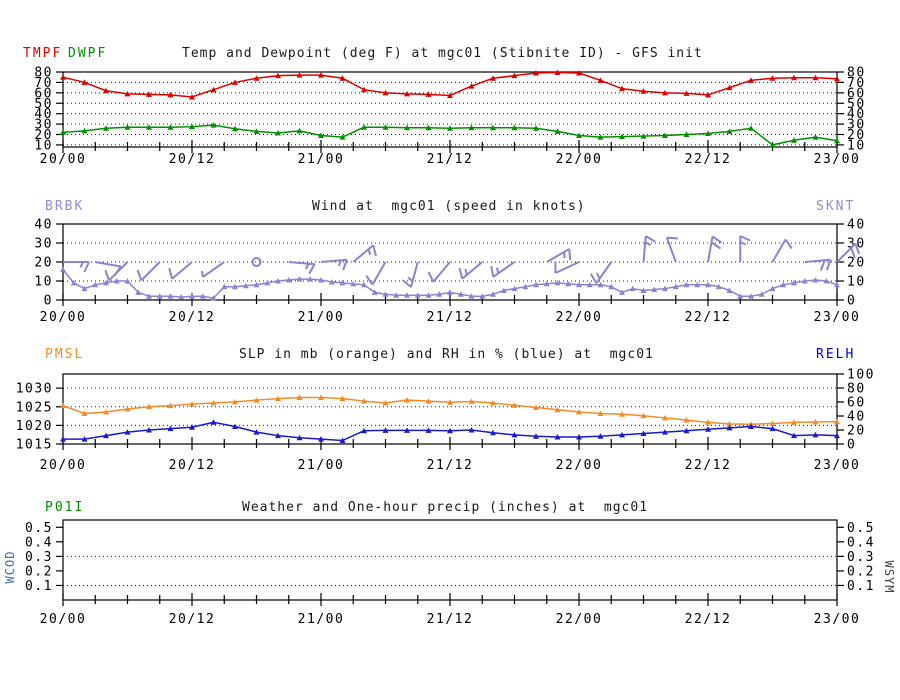 Image resolution: width=900 pixels, height=700 pixels. Describe the element at coordinates (450, 619) in the screenshot. I see `x-axis-label: 21/12` at that location.